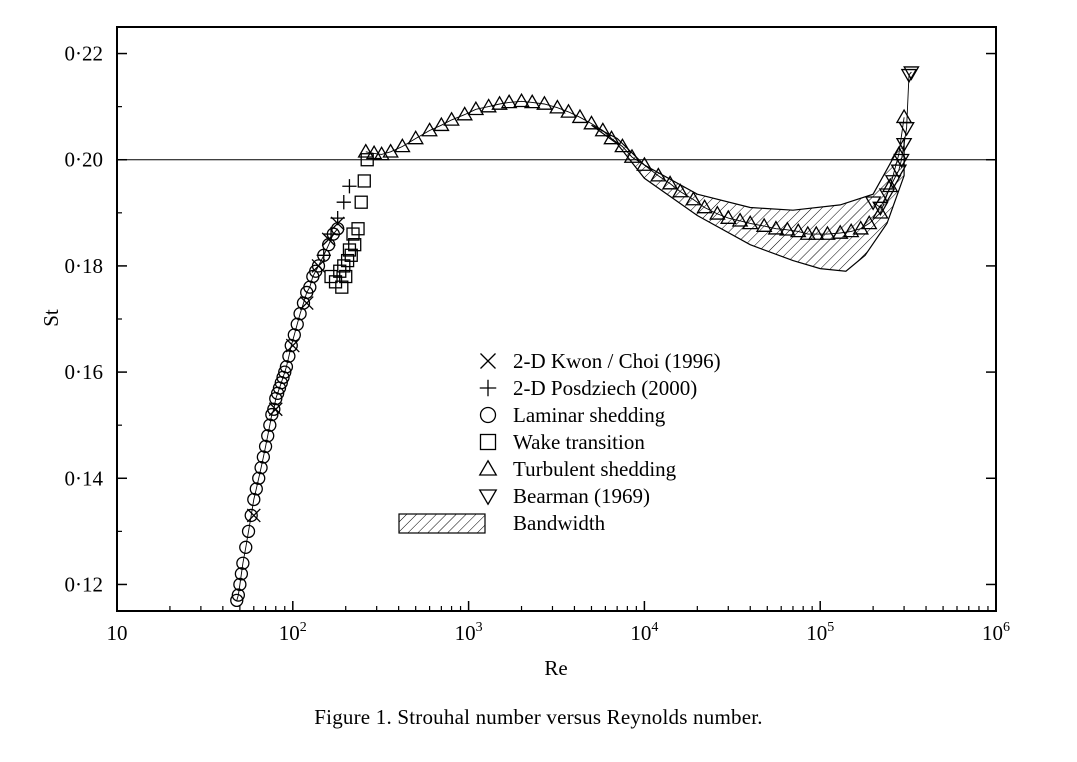 Image resolution: width=1077 pixels, height=762 pixels. What do you see at coordinates (488, 361) in the screenshot?
I see `legend-swatch-x` at bounding box center [488, 361].